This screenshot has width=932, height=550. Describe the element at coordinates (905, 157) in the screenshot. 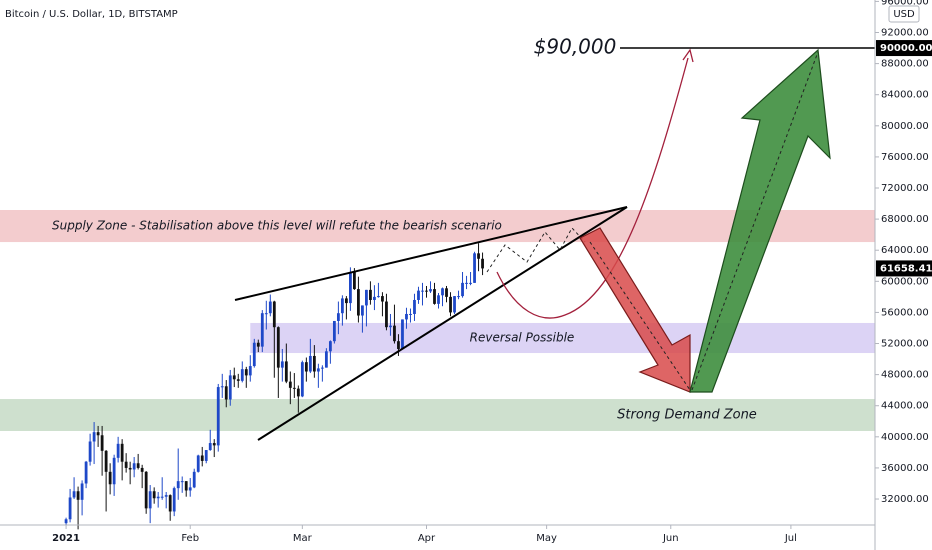

I see `y-tick-label: 76000.00` at that location.